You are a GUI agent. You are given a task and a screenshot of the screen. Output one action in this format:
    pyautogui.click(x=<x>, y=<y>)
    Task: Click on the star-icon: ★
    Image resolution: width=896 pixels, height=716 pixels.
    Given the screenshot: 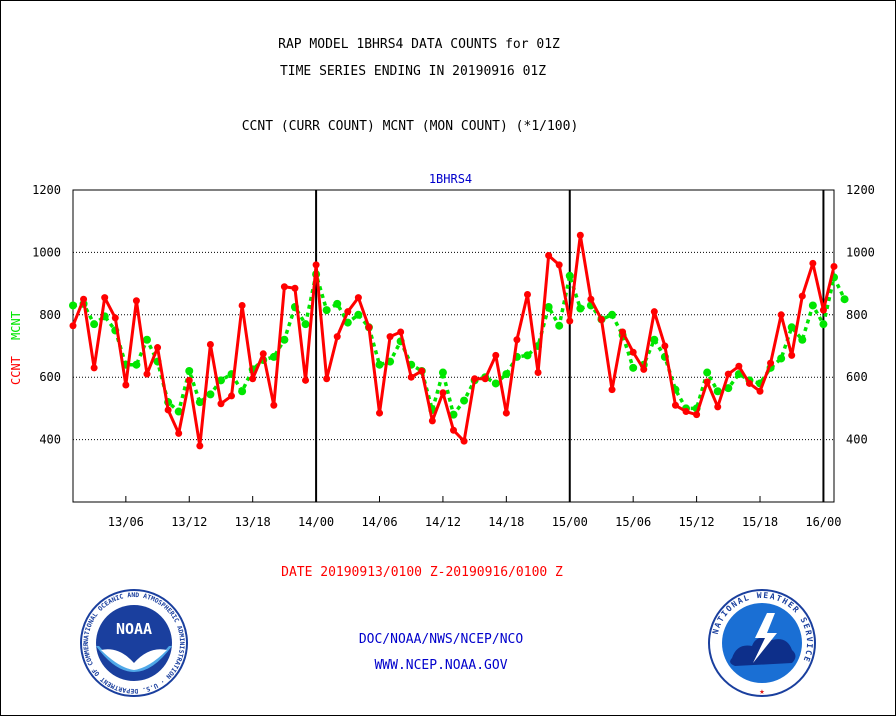 What is the action you would take?
    pyautogui.click(x=762, y=692)
    